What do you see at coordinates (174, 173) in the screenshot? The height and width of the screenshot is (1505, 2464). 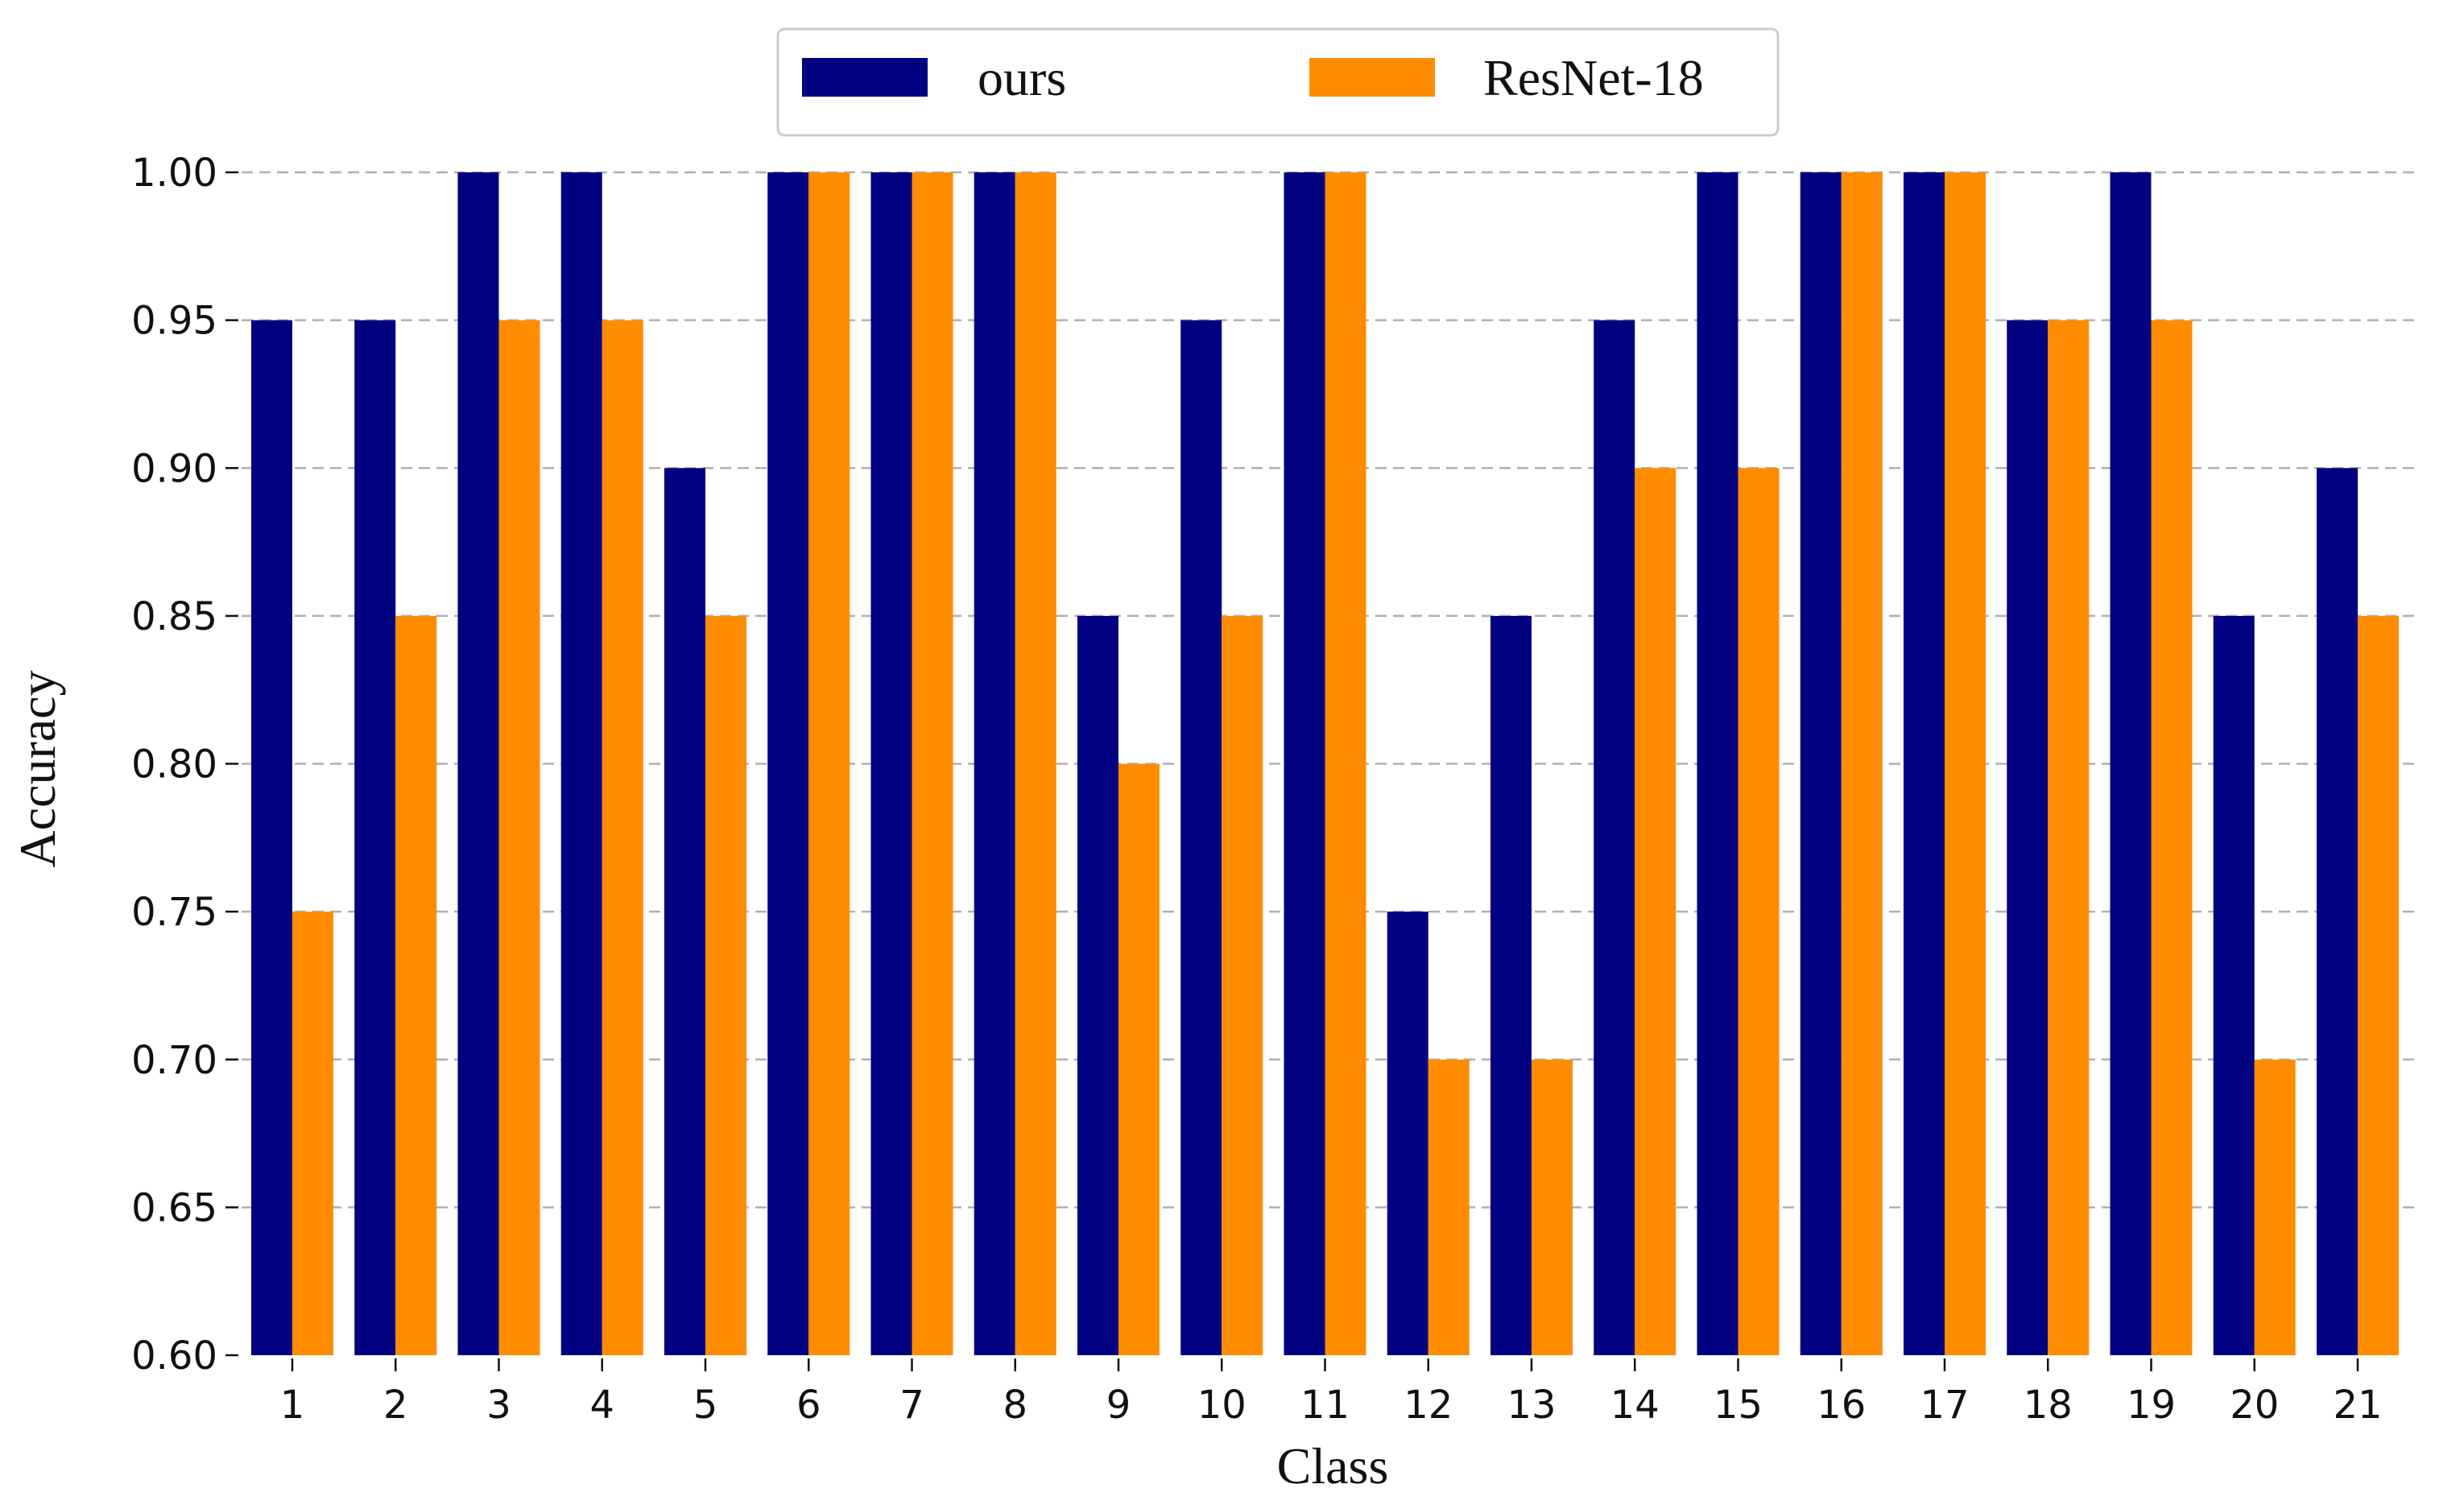 I see `y-tick-label: 1.00` at bounding box center [174, 173].